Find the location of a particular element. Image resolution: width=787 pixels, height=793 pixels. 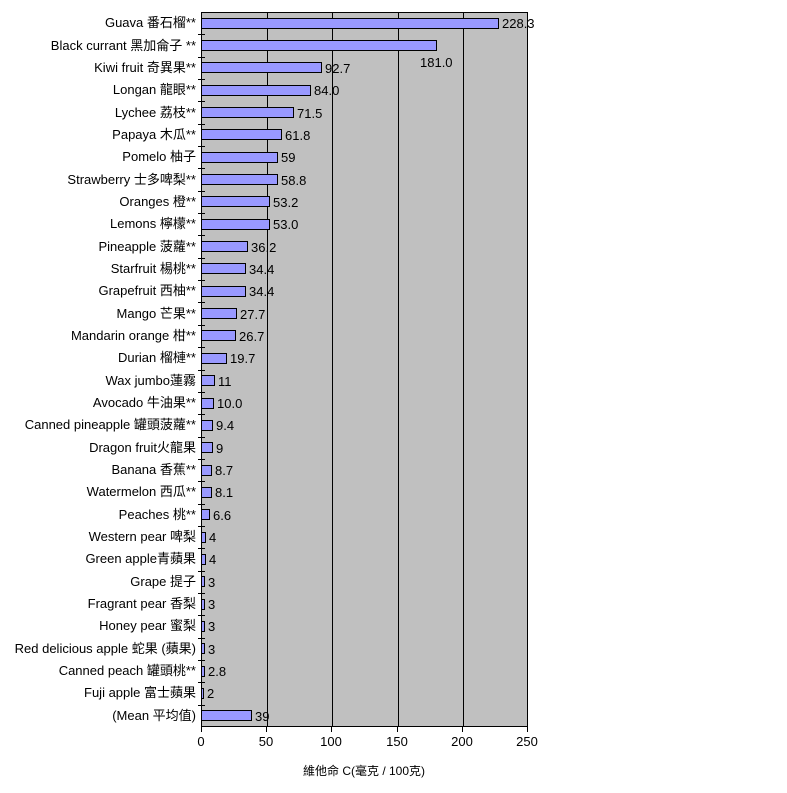

value-label-0: 228.3 is located at coordinates (518, 23).